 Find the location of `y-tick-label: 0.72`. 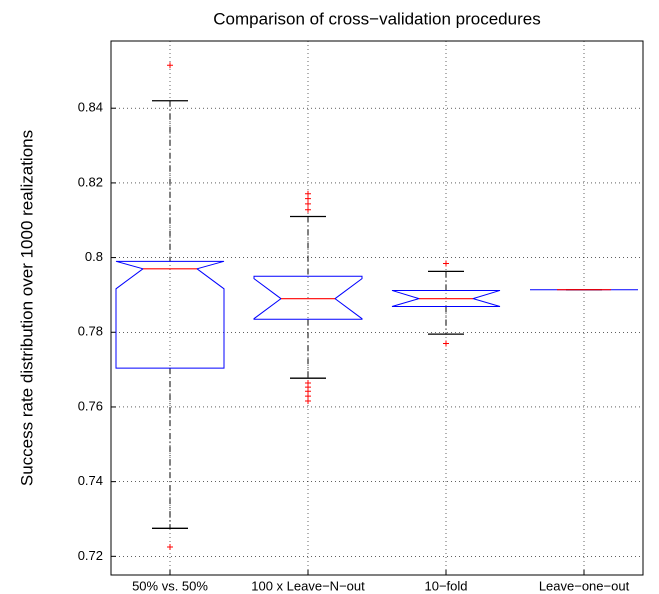

y-tick-label: 0.72 is located at coordinates (90, 555).